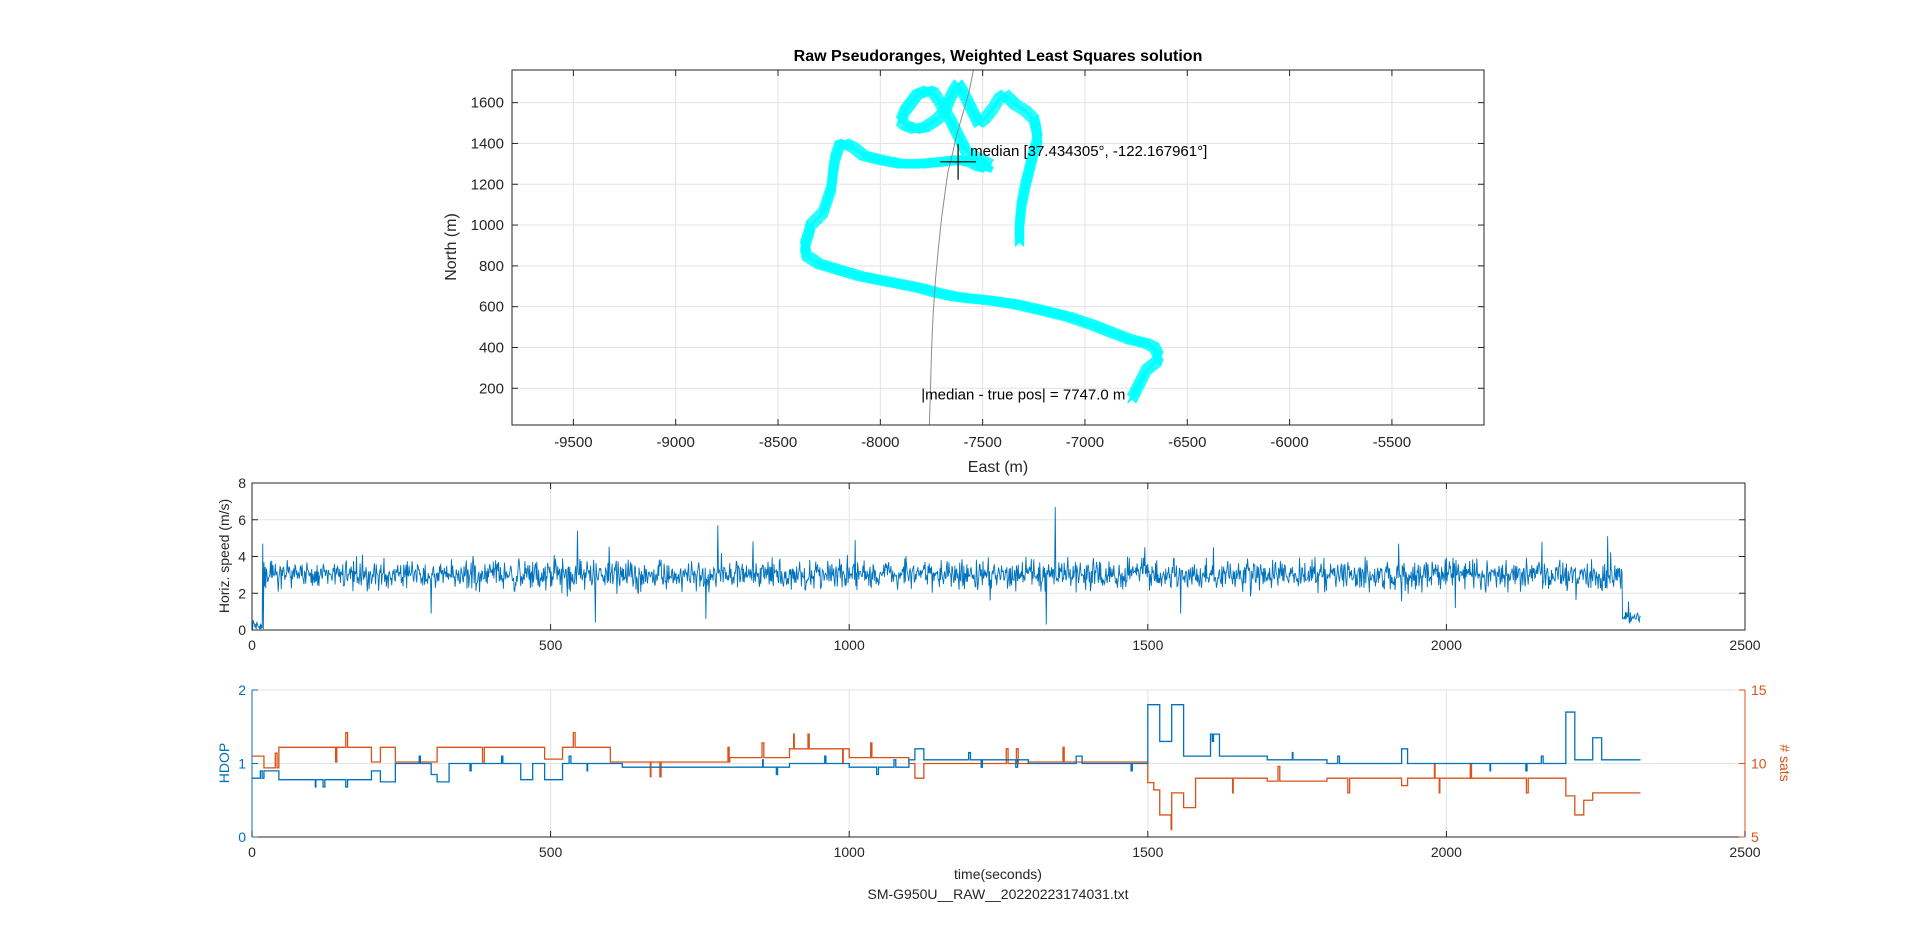 This screenshot has width=1920, height=936. Describe the element at coordinates (946, 746) in the screenshot. I see `hdop-series-line` at that location.